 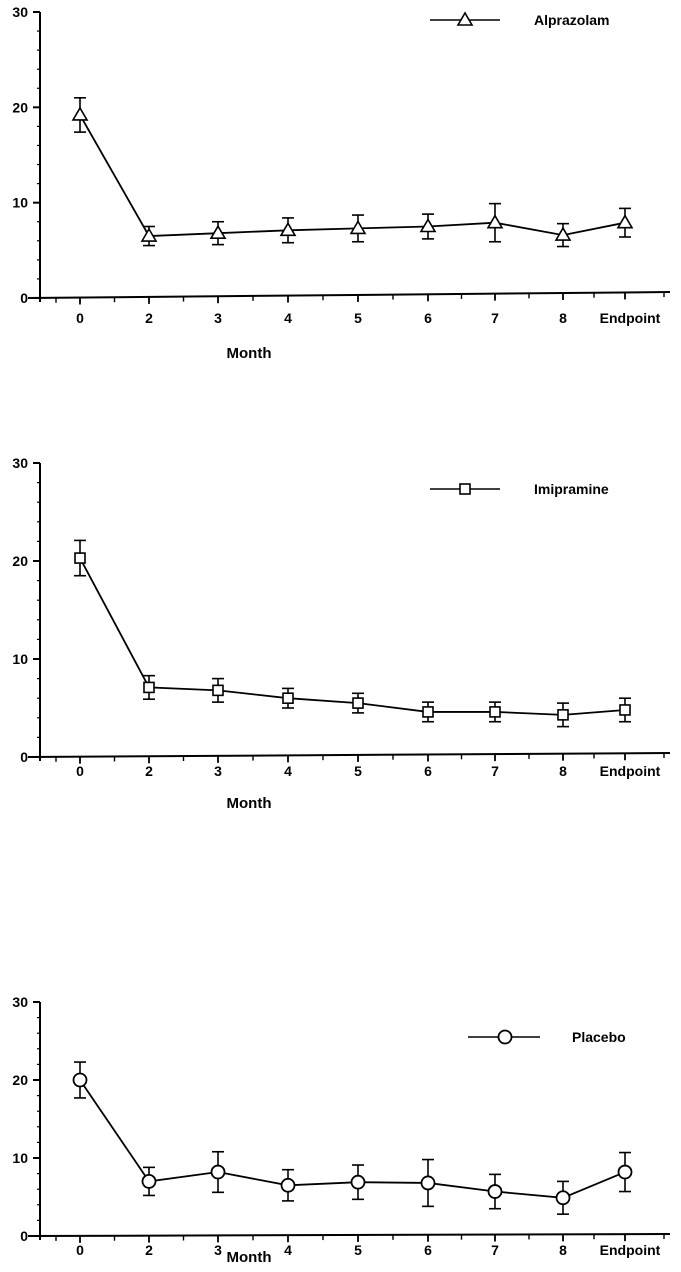 What do you see at coordinates (571, 20) in the screenshot?
I see `legend-label: Alprazolam` at bounding box center [571, 20].